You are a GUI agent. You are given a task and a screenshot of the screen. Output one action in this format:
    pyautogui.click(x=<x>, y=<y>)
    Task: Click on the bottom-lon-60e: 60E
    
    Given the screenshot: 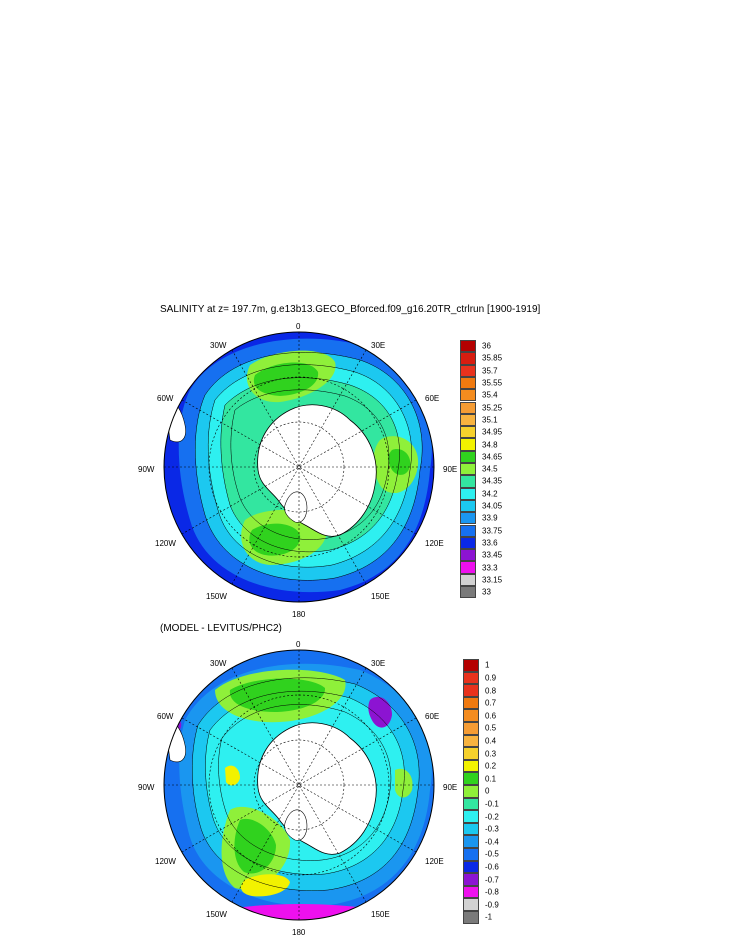 What is the action you would take?
    pyautogui.click(x=432, y=716)
    